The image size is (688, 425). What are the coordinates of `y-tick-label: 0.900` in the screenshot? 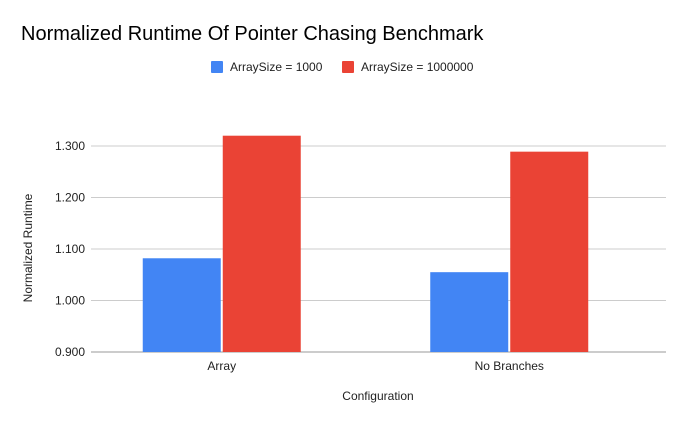 It's located at (70, 352).